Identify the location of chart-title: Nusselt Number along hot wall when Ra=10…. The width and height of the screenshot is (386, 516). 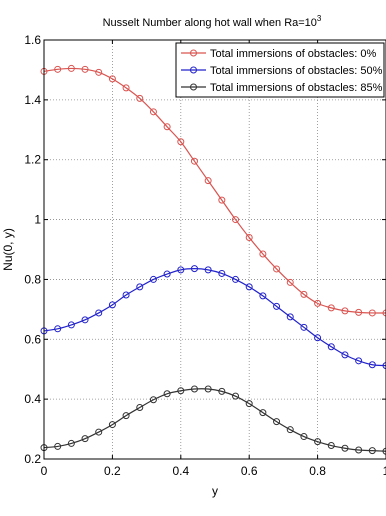
(212, 21).